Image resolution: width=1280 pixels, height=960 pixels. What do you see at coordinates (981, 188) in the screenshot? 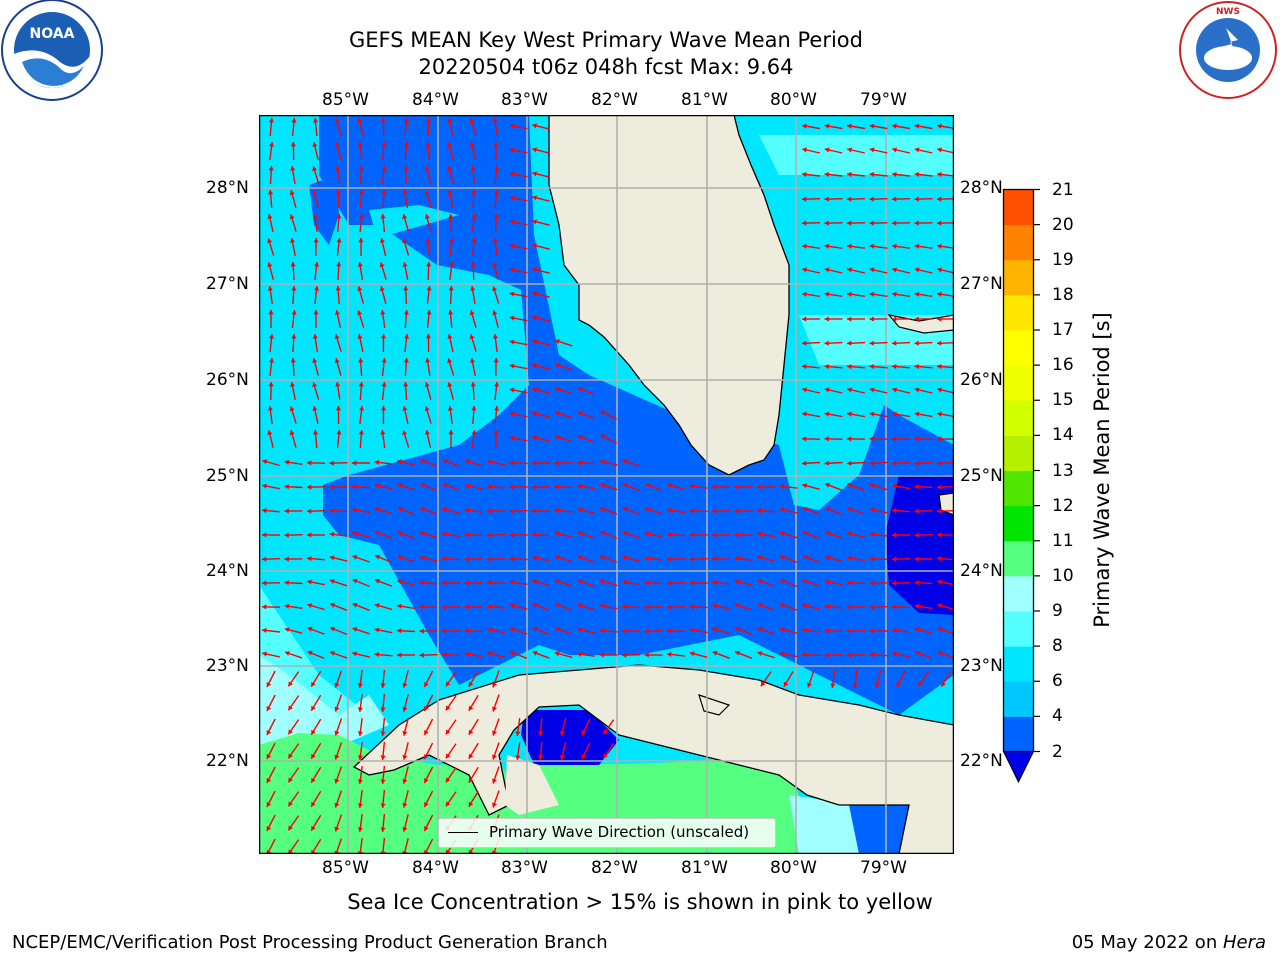
I see `lat-tick-right: 28°N` at bounding box center [981, 188].